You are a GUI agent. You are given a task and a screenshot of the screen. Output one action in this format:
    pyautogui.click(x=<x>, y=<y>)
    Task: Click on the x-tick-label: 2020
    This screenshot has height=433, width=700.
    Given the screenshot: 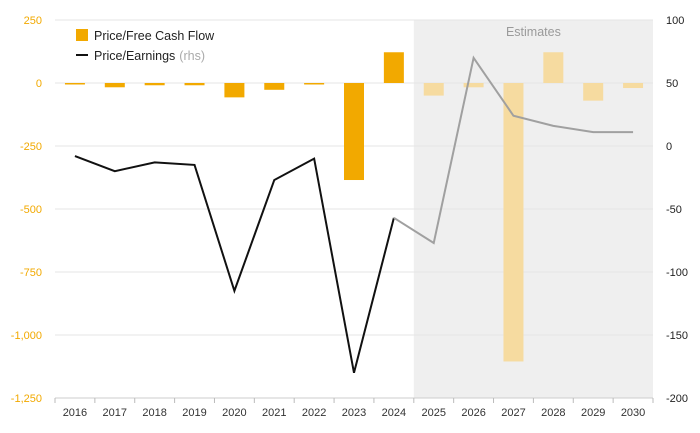 What is the action you would take?
    pyautogui.click(x=234, y=413)
    